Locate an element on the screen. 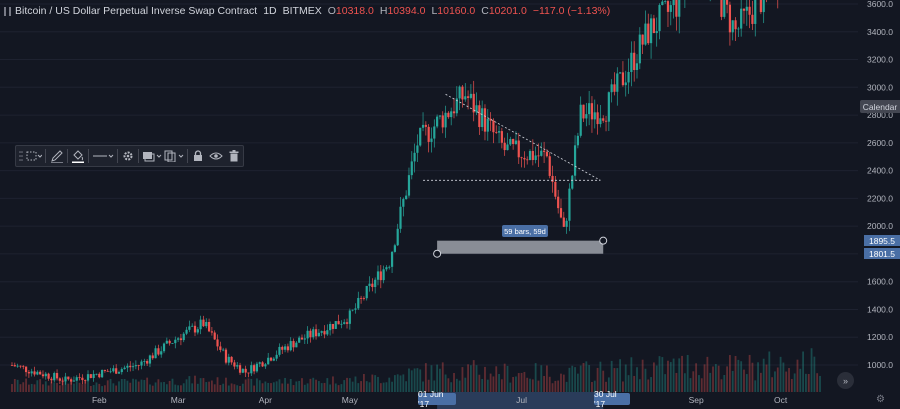  drawing-toolbar is located at coordinates (129, 156).